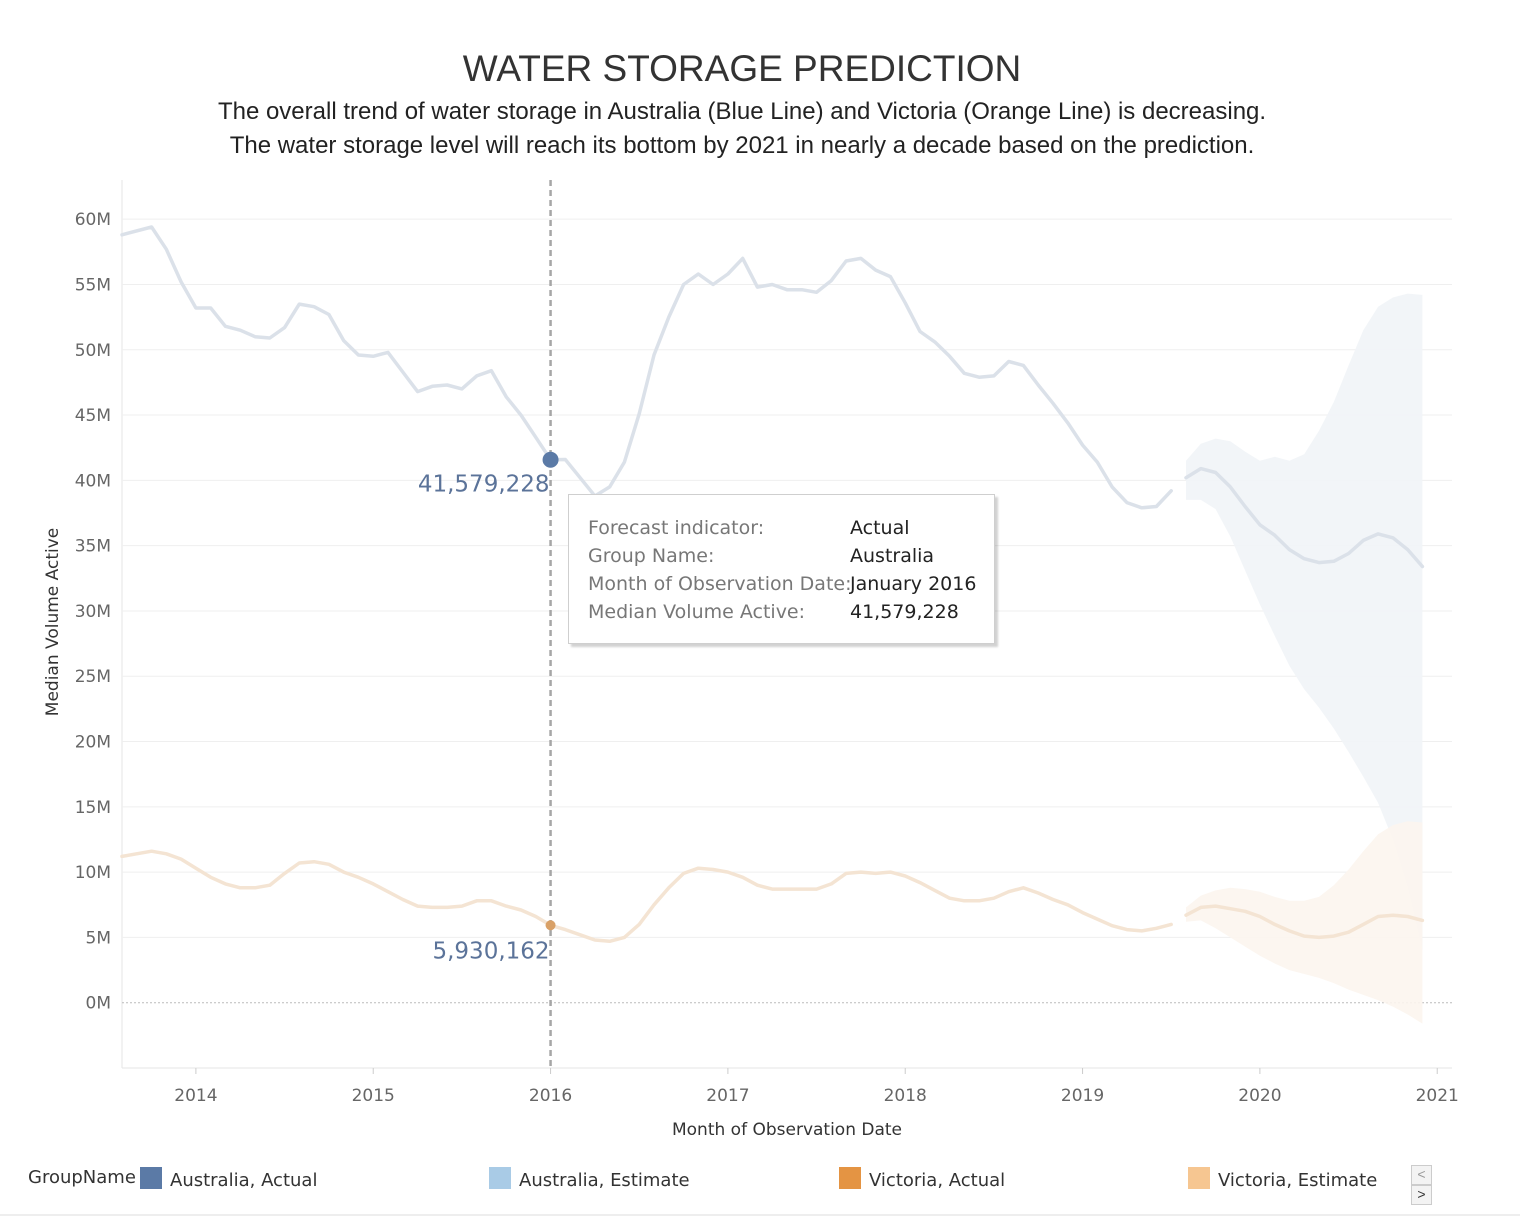 This screenshot has width=1520, height=1218. I want to click on x-tick-label: 2017, so click(727, 1096).